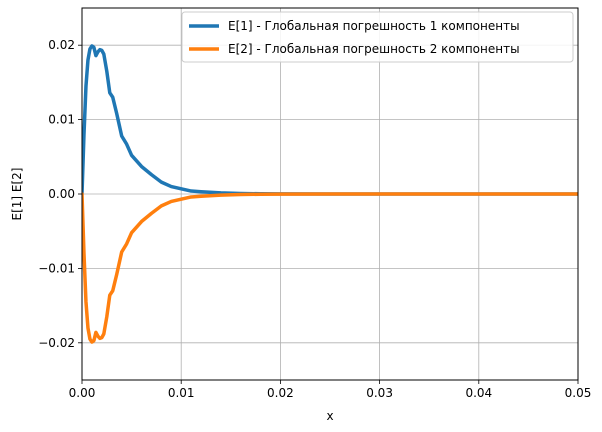  Describe the element at coordinates (61, 120) in the screenshot. I see `y-tick-label: 0.01` at that location.